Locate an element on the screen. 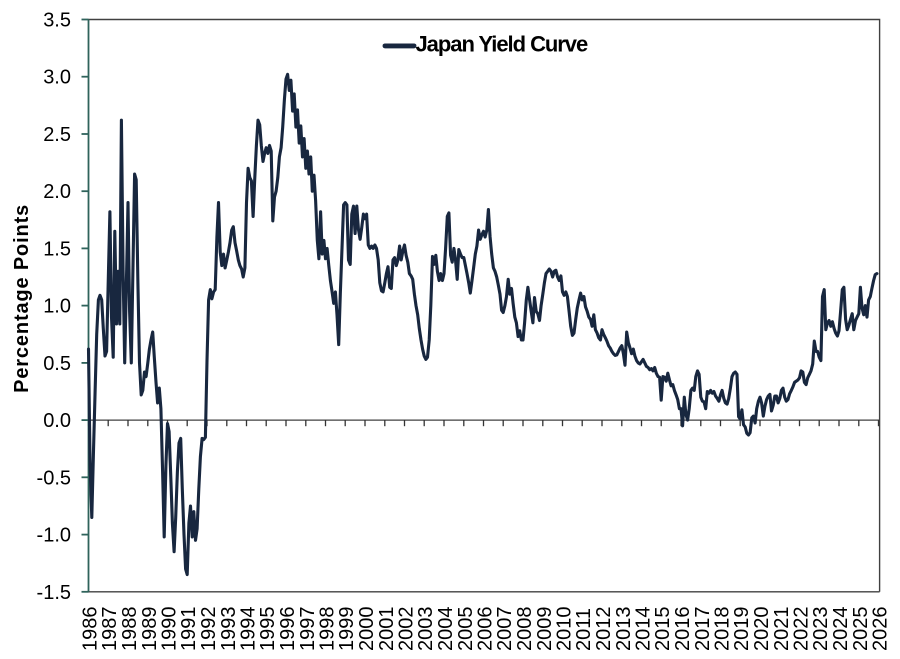 The image size is (900, 659). svg-text: 2017 is located at coordinates (703, 629).